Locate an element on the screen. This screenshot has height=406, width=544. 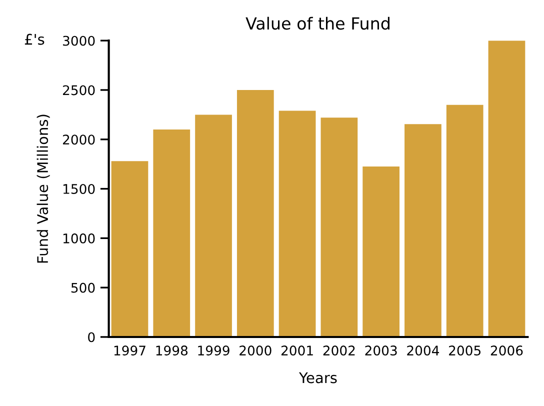
text: £'s is located at coordinates (34, 39).